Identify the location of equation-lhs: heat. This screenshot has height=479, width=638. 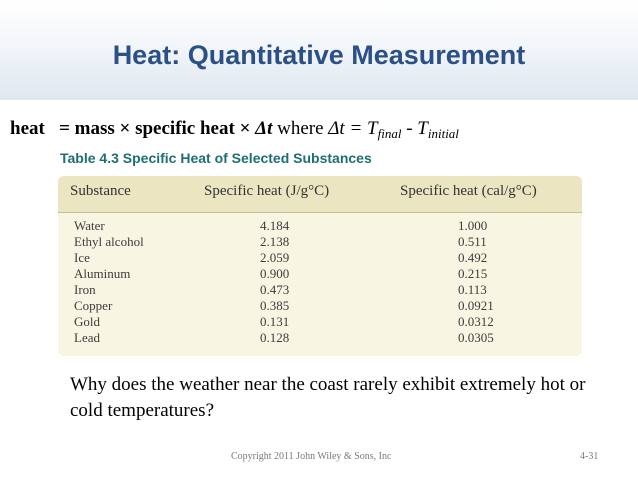
(27, 128).